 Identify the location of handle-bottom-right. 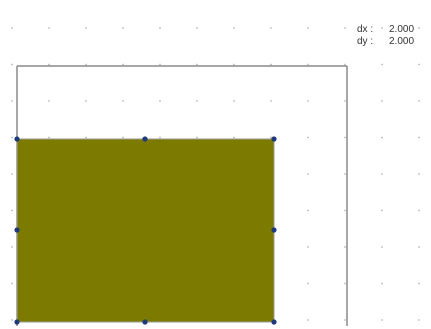
(274, 322).